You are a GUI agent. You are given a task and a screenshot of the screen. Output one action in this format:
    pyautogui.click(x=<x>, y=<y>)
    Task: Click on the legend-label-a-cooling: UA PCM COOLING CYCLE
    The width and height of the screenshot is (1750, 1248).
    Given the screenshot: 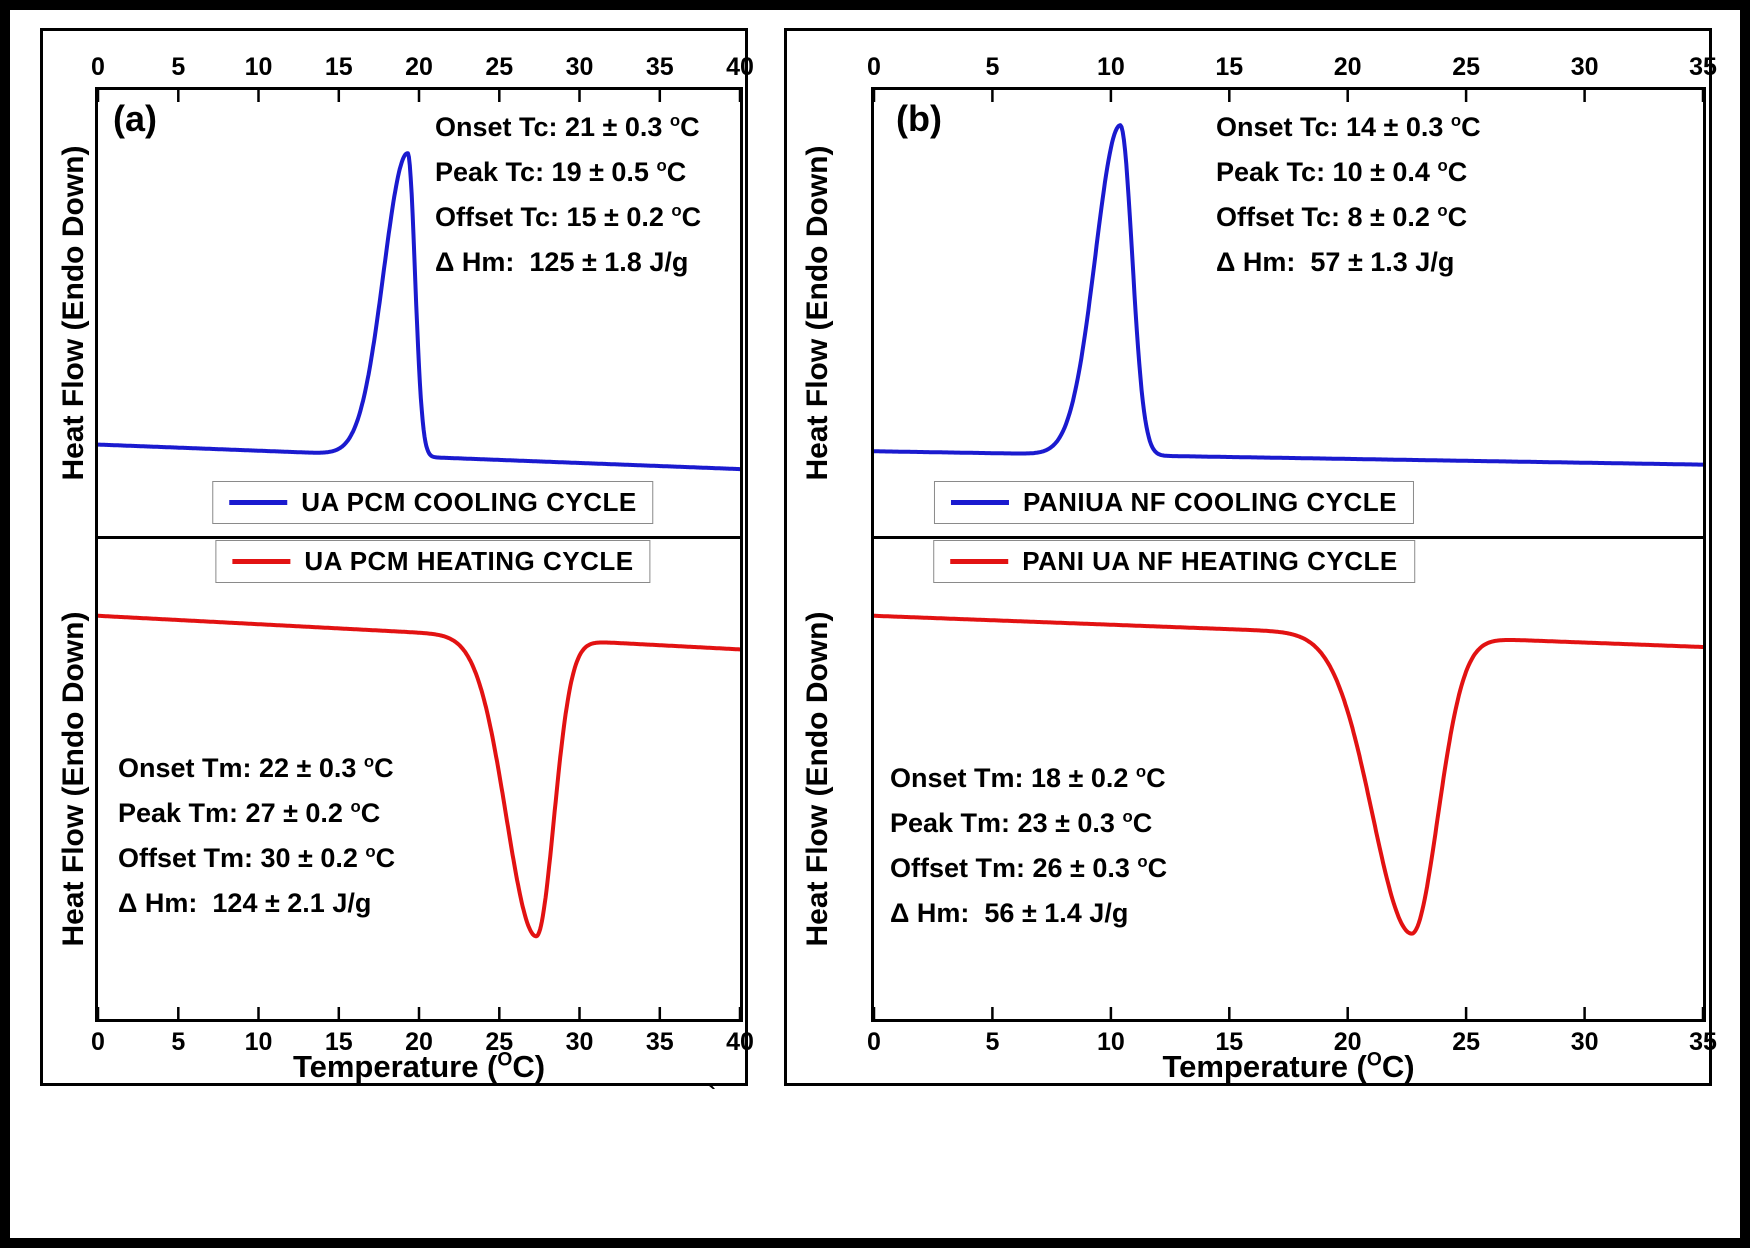 What is the action you would take?
    pyautogui.click(x=469, y=502)
    